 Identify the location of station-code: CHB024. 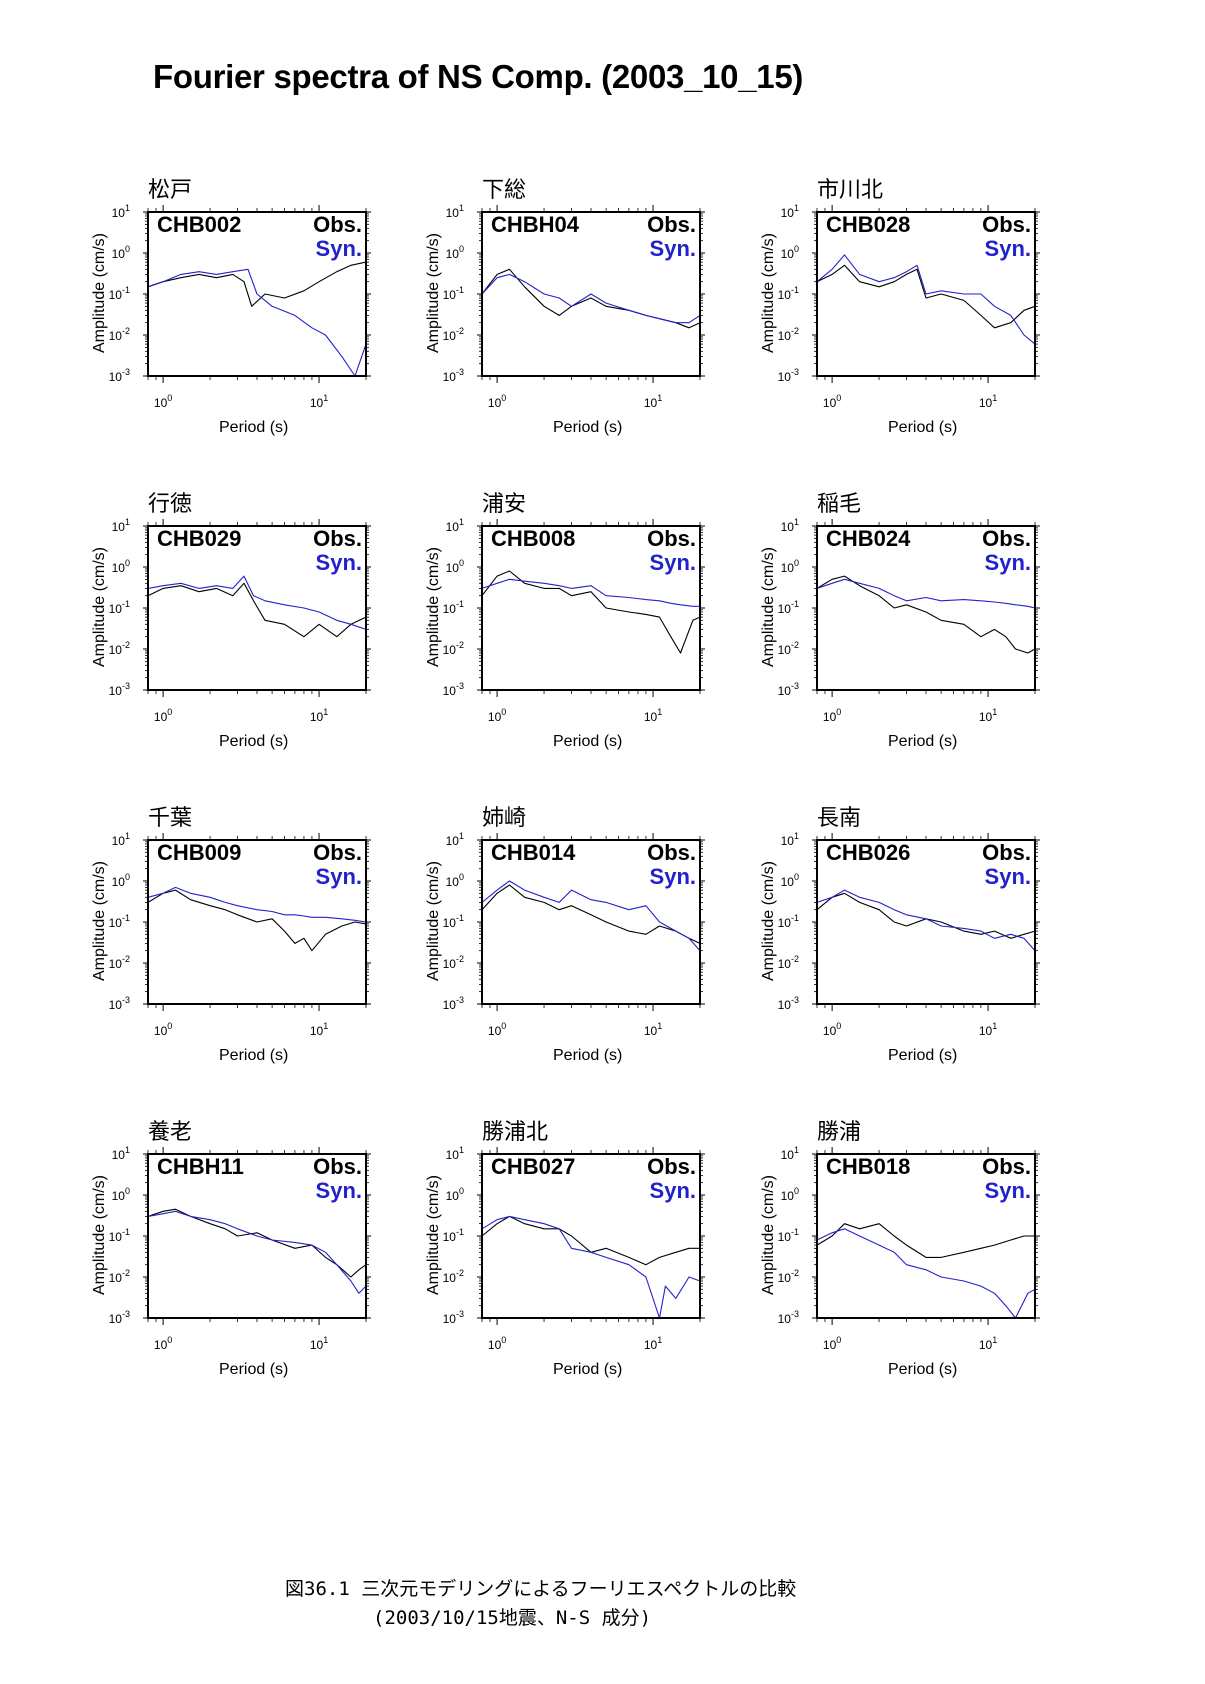
(868, 538).